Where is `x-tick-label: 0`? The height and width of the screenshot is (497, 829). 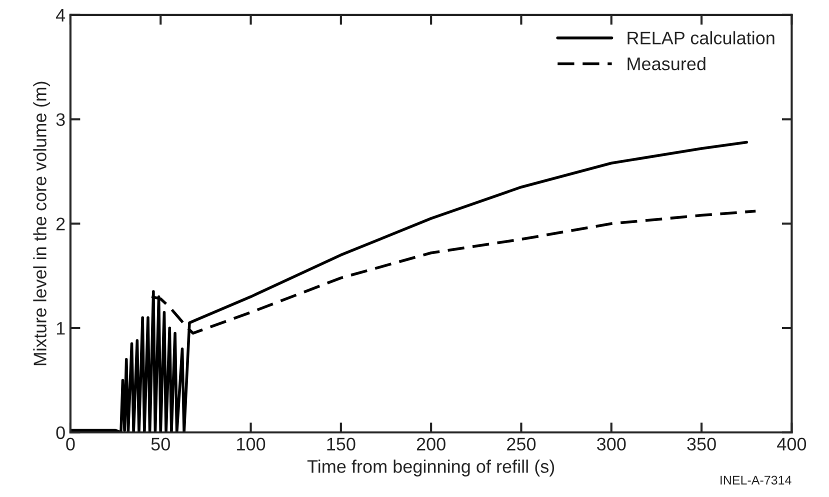 x-tick-label: 0 is located at coordinates (70, 444).